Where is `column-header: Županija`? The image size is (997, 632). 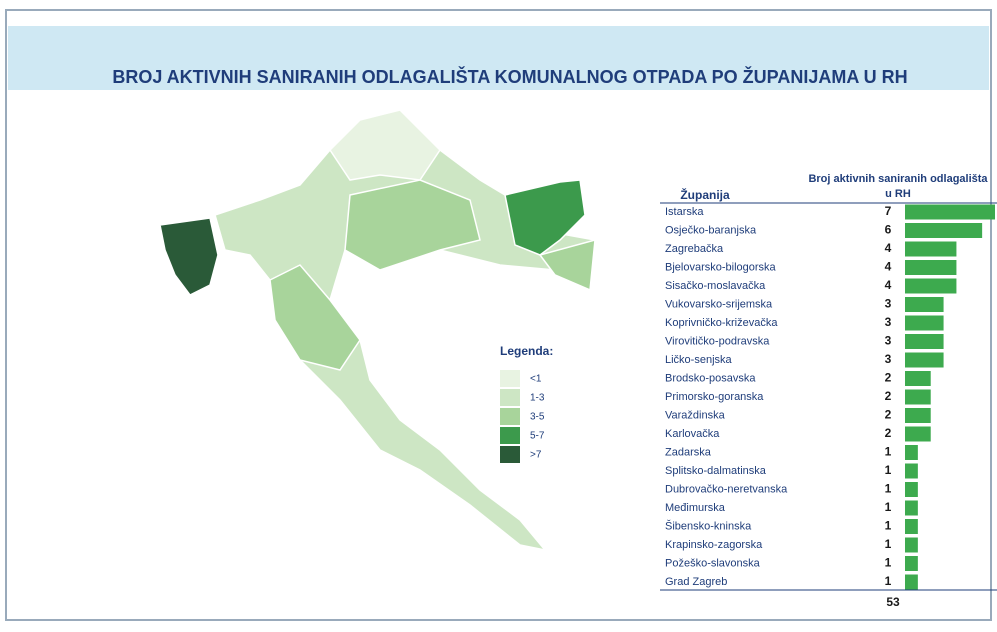 column-header: Županija is located at coordinates (705, 194).